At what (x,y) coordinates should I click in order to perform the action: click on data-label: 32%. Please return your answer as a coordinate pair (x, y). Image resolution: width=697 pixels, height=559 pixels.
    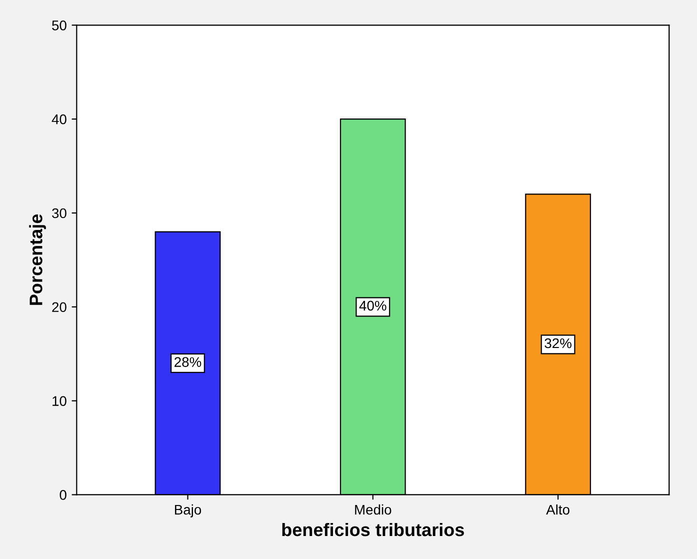
    Looking at the image, I should click on (558, 343).